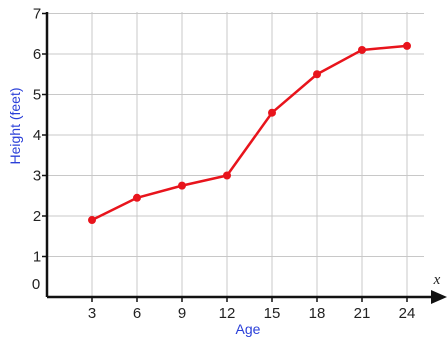  I want to click on y-tick-labels: 1 2 3 4 5 6 7, so click(37, 136).